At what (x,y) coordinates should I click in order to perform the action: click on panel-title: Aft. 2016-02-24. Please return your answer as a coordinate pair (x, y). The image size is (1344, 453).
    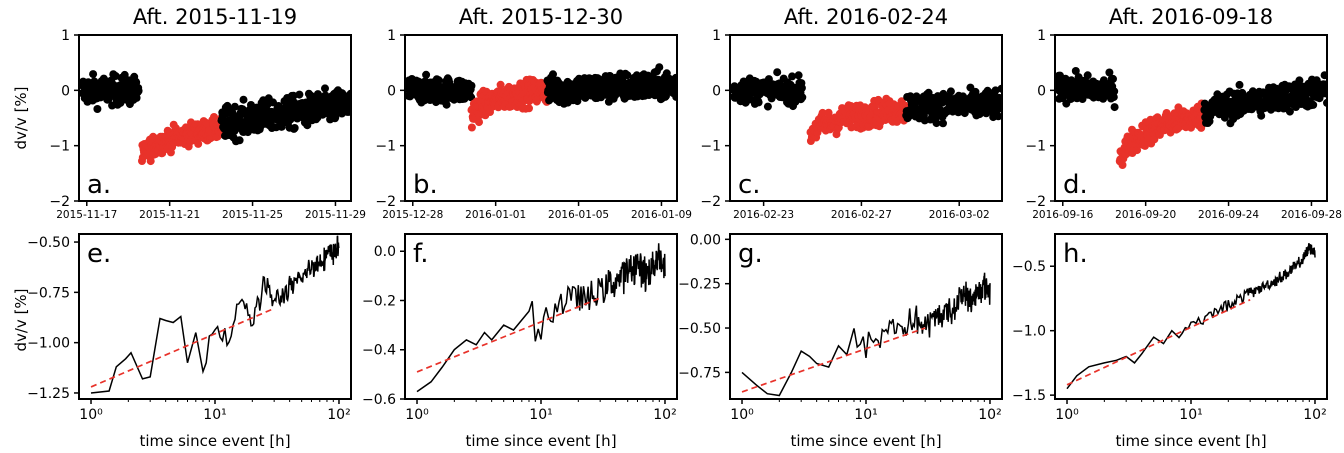
    Looking at the image, I should click on (866, 17).